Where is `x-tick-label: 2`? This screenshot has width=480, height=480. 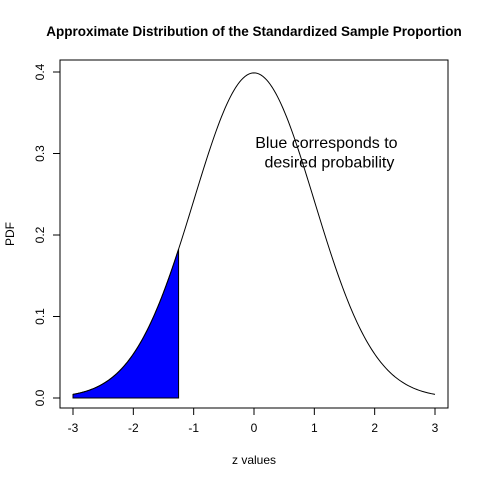
x-tick-label: 2 is located at coordinates (374, 428).